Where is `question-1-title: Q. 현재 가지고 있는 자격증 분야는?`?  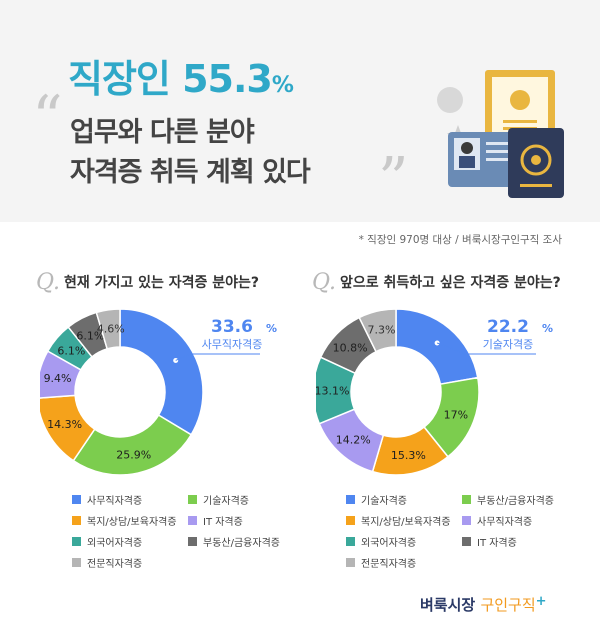
question-1-title: Q. 현재 가지고 있는 자격증 분야는? is located at coordinates (147, 282).